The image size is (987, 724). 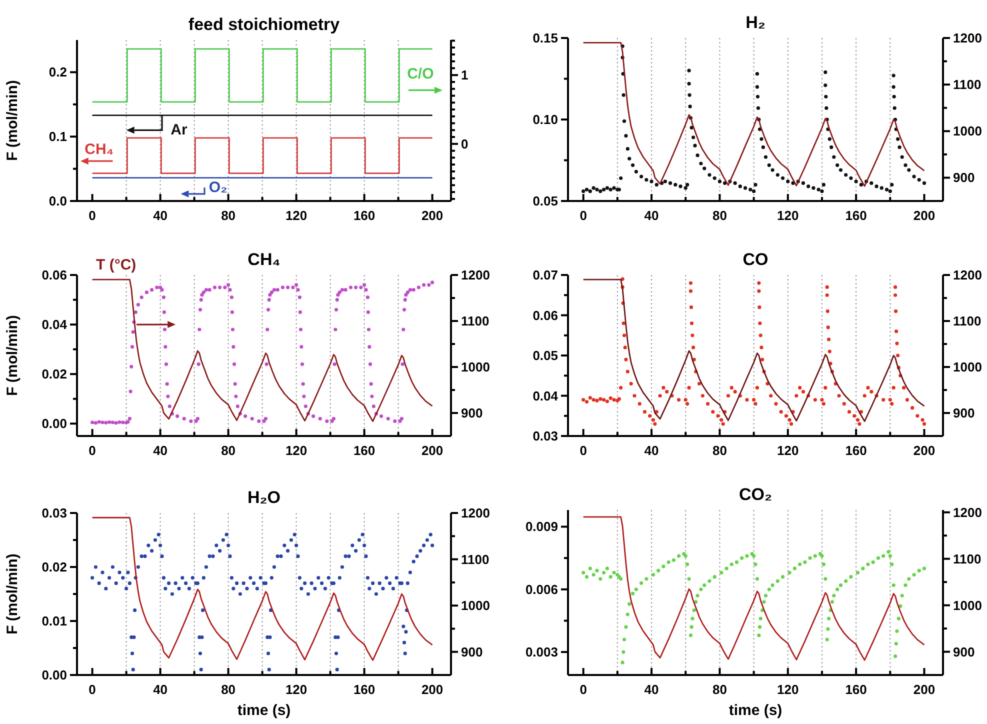 What do you see at coordinates (218, 187) in the screenshot?
I see `legend-label: O₂` at bounding box center [218, 187].